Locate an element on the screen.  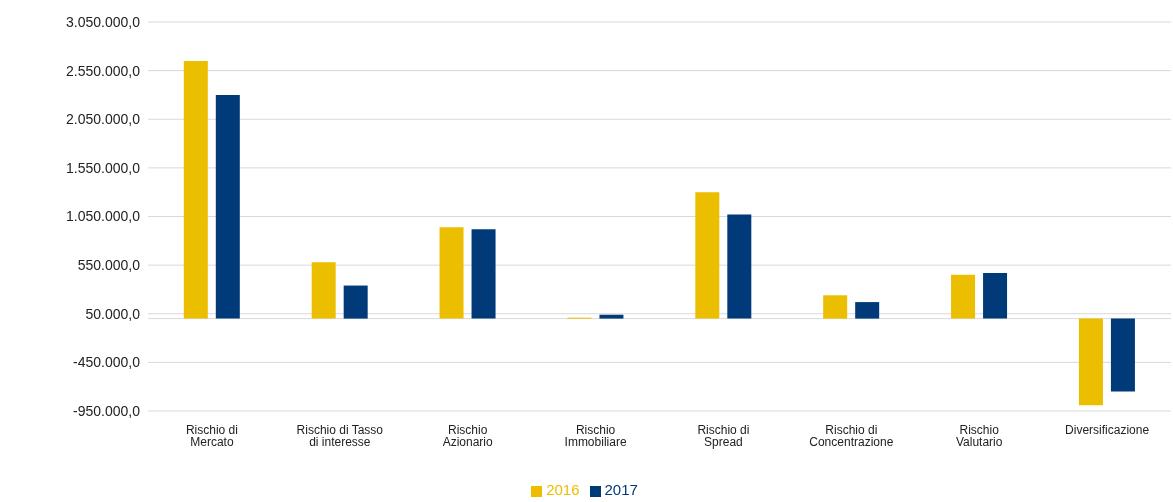
x-tick-label: Rischio Valutario is located at coordinates (979, 435).